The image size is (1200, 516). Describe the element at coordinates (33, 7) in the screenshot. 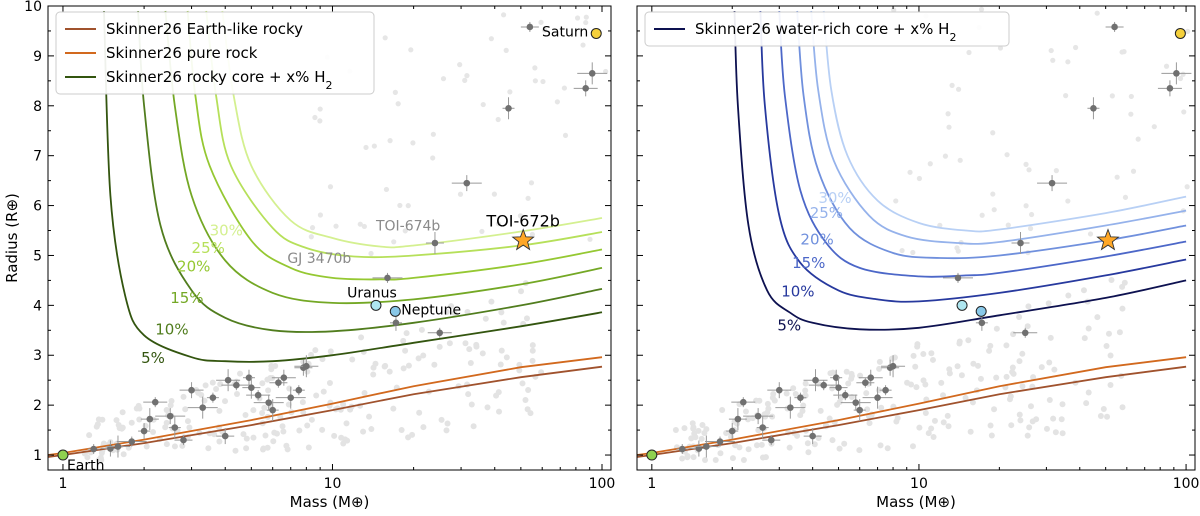

I see `y-tick-label: 10` at that location.